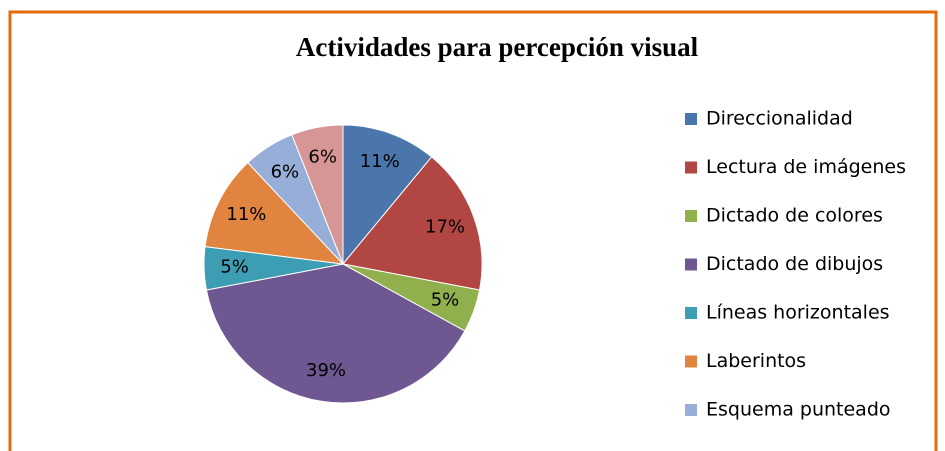  What do you see at coordinates (798, 410) in the screenshot?
I see `legend-label: Esquema punteado` at bounding box center [798, 410].